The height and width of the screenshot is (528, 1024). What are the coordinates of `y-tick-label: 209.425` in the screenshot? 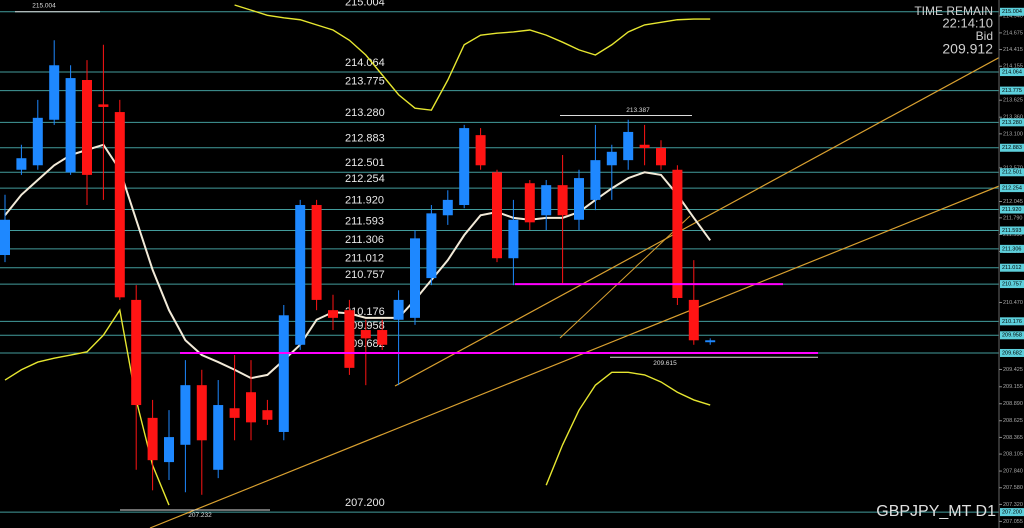 It's located at (1013, 370).